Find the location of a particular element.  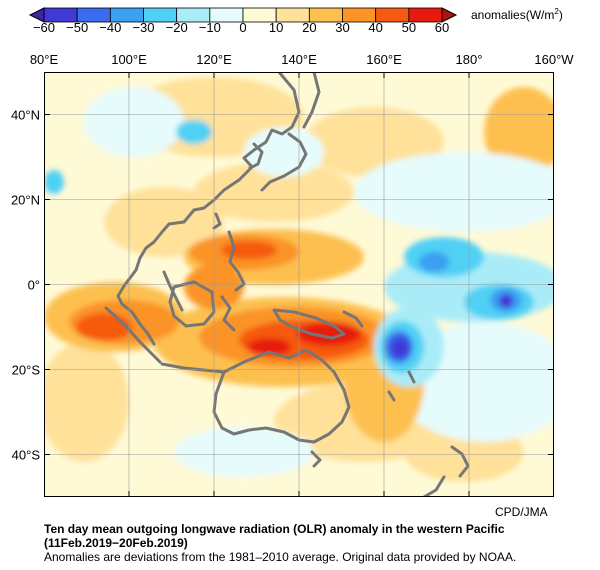

latitude-label: 40°S is located at coordinates (25, 454).